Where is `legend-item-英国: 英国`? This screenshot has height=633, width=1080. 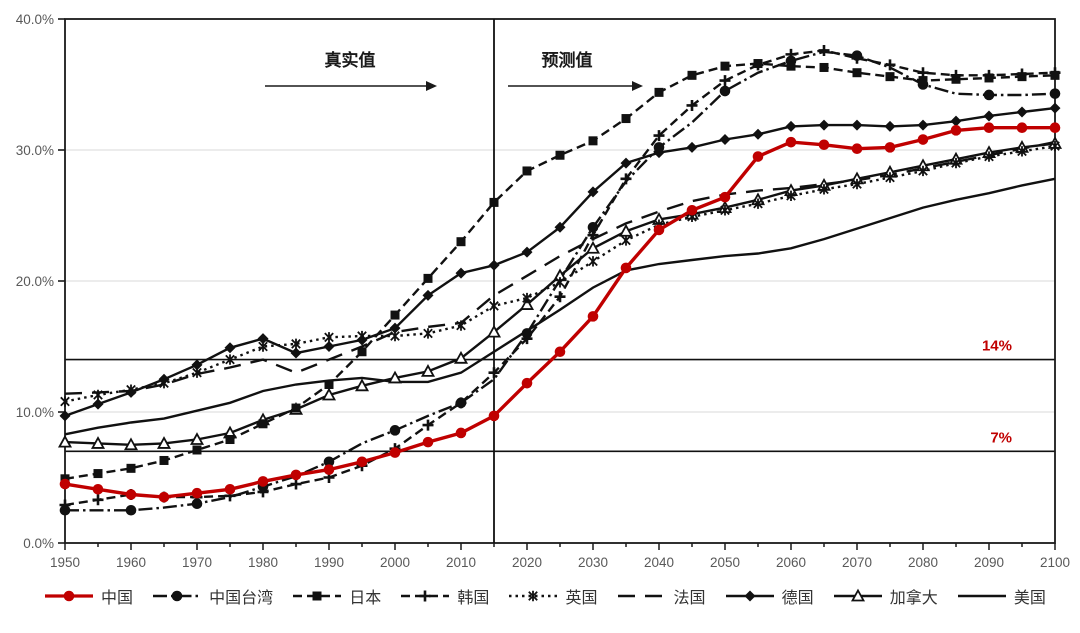 legend-item-英国: 英国 is located at coordinates (552, 596).